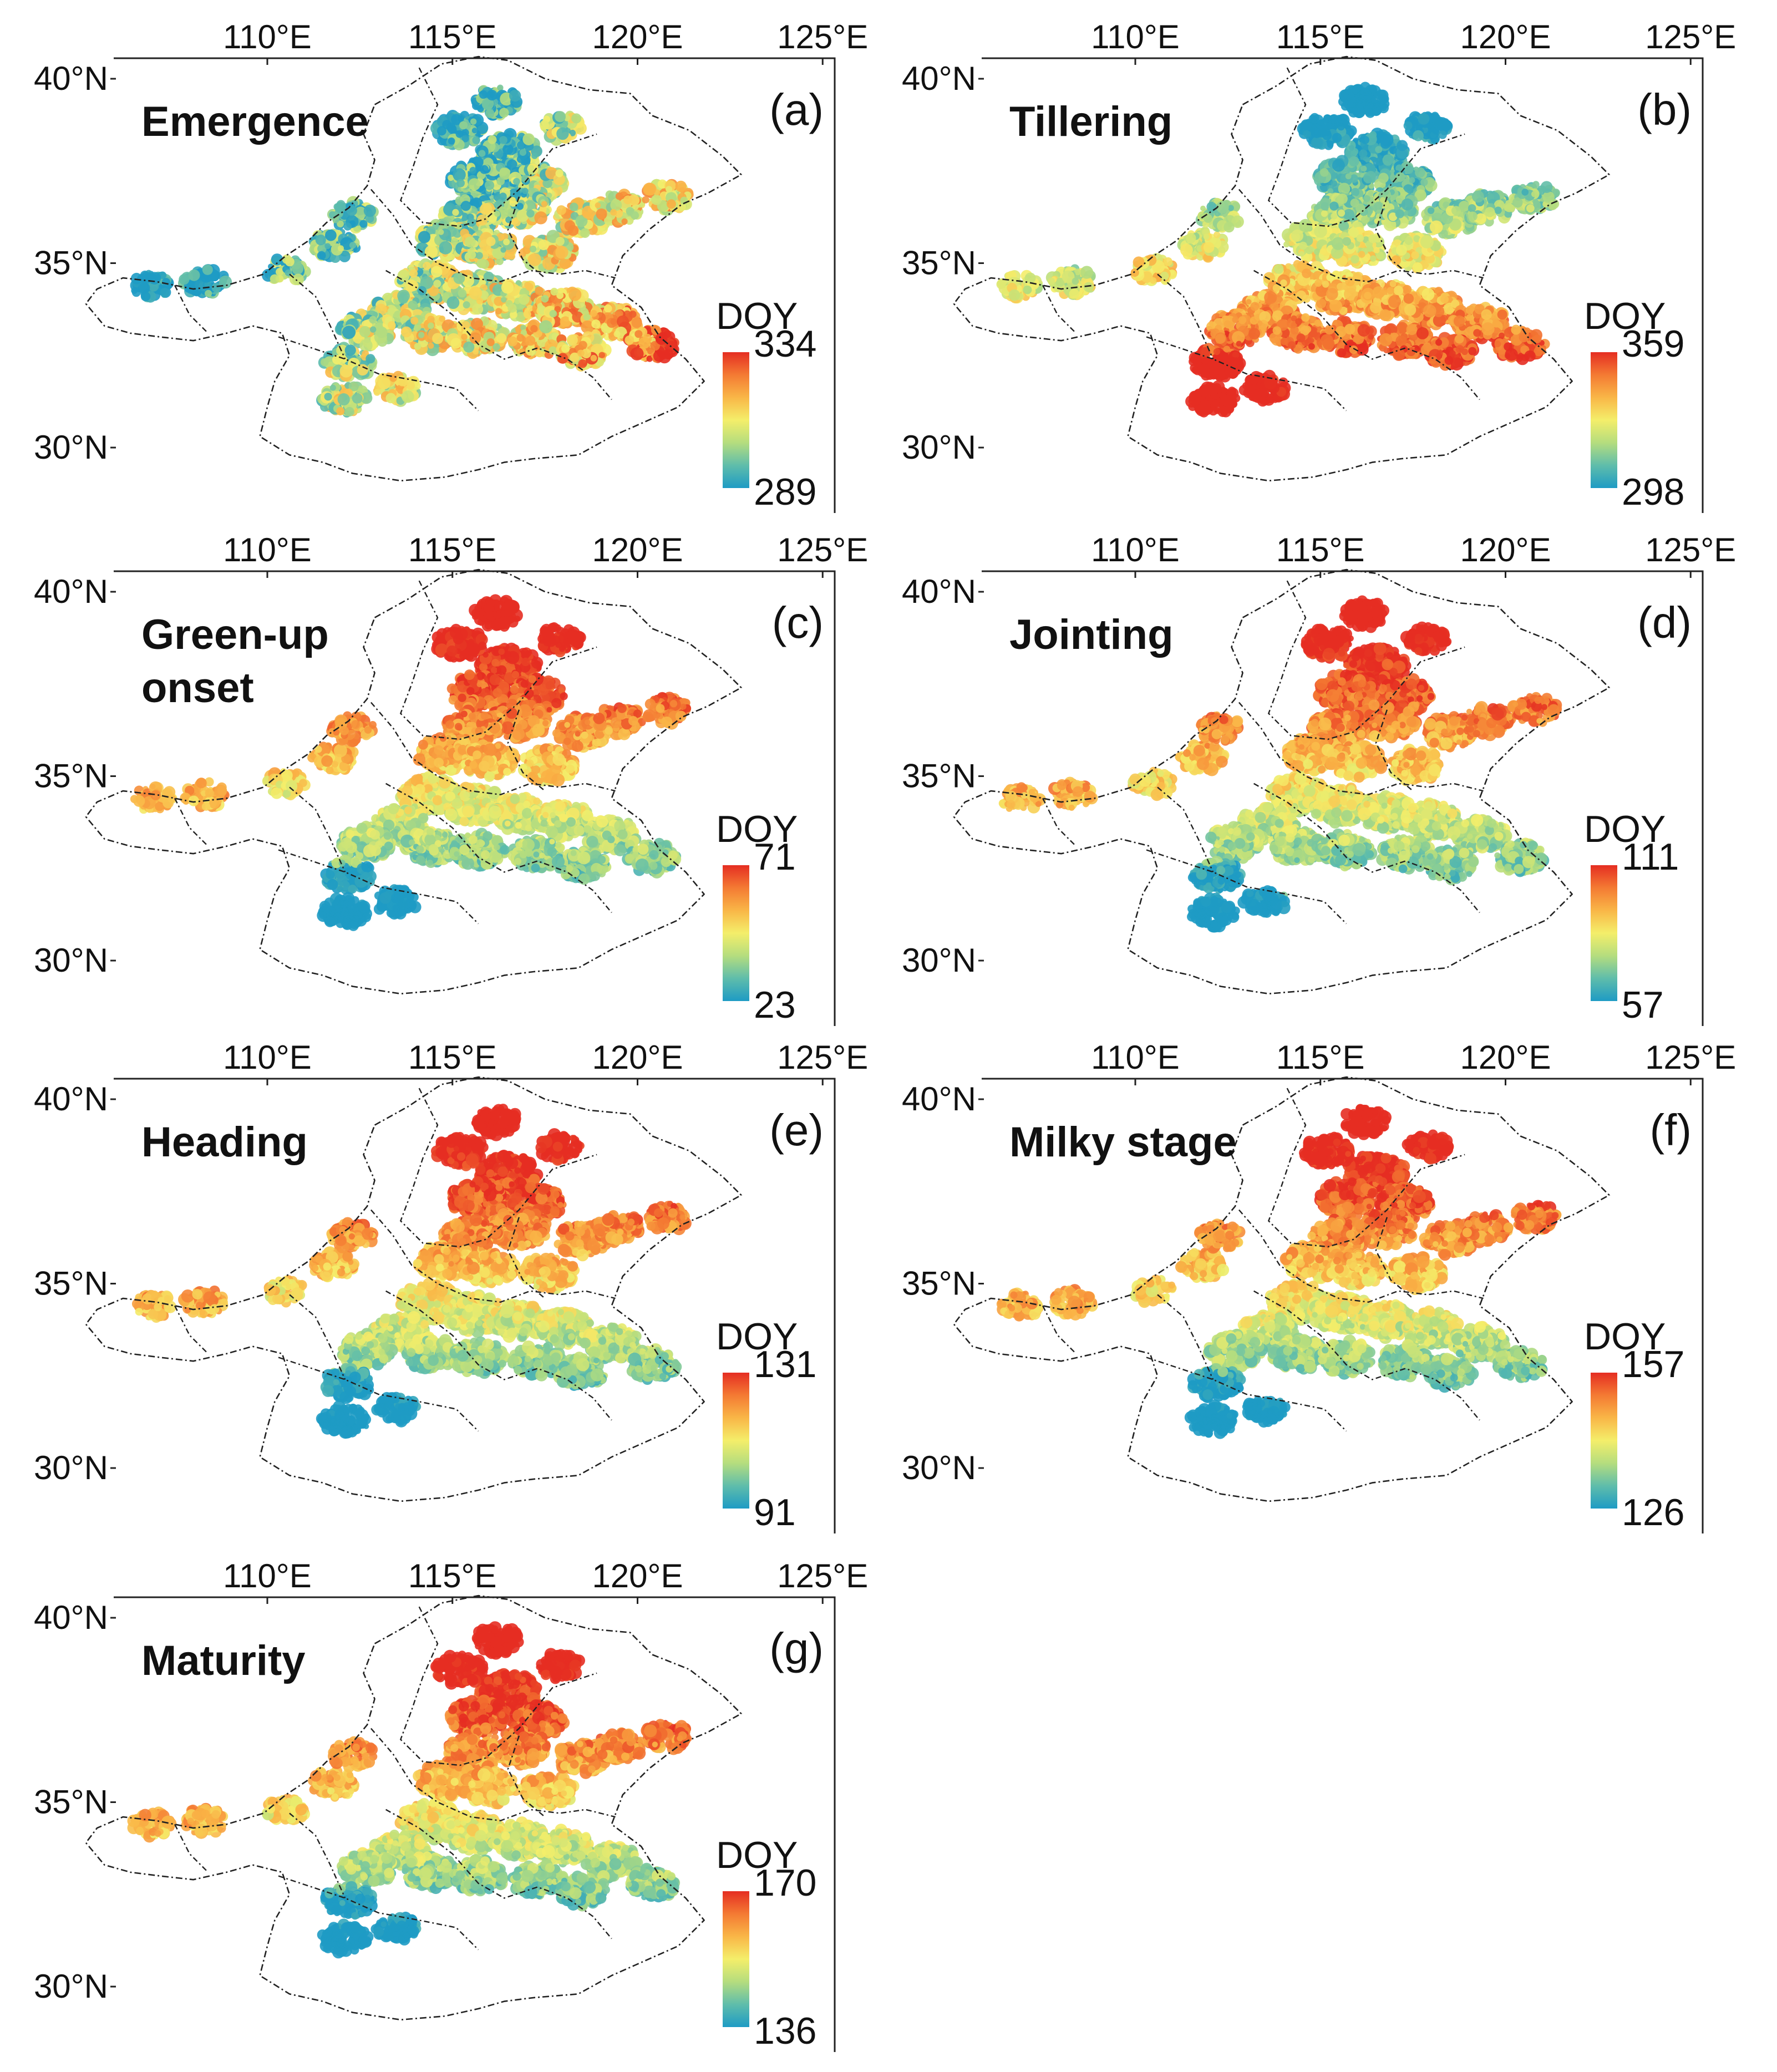 This screenshot has width=1777, height=2072. What do you see at coordinates (71, 447) in the screenshot?
I see `lat-tick-label: 30°N` at bounding box center [71, 447].